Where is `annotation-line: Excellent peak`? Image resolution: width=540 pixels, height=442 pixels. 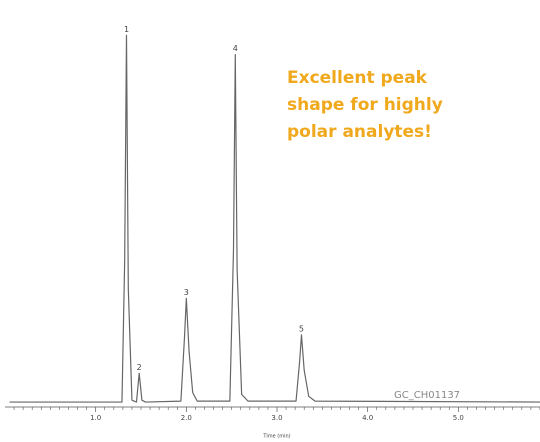
annotation-line: Excellent peak is located at coordinates (357, 78).